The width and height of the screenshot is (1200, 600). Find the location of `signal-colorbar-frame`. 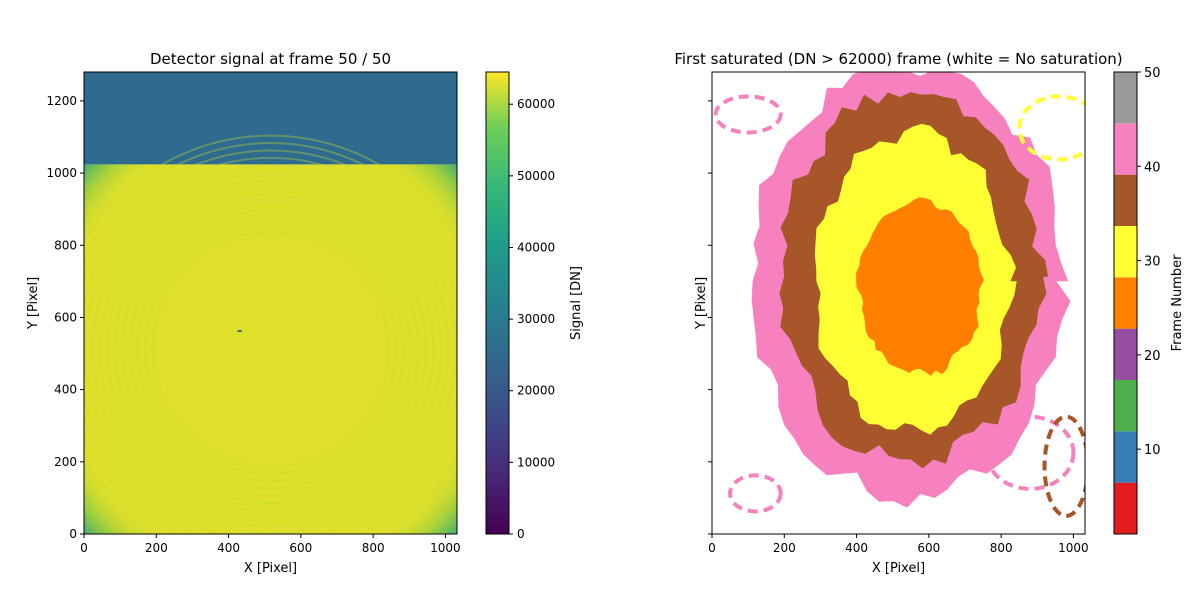

signal-colorbar-frame is located at coordinates (497, 303).